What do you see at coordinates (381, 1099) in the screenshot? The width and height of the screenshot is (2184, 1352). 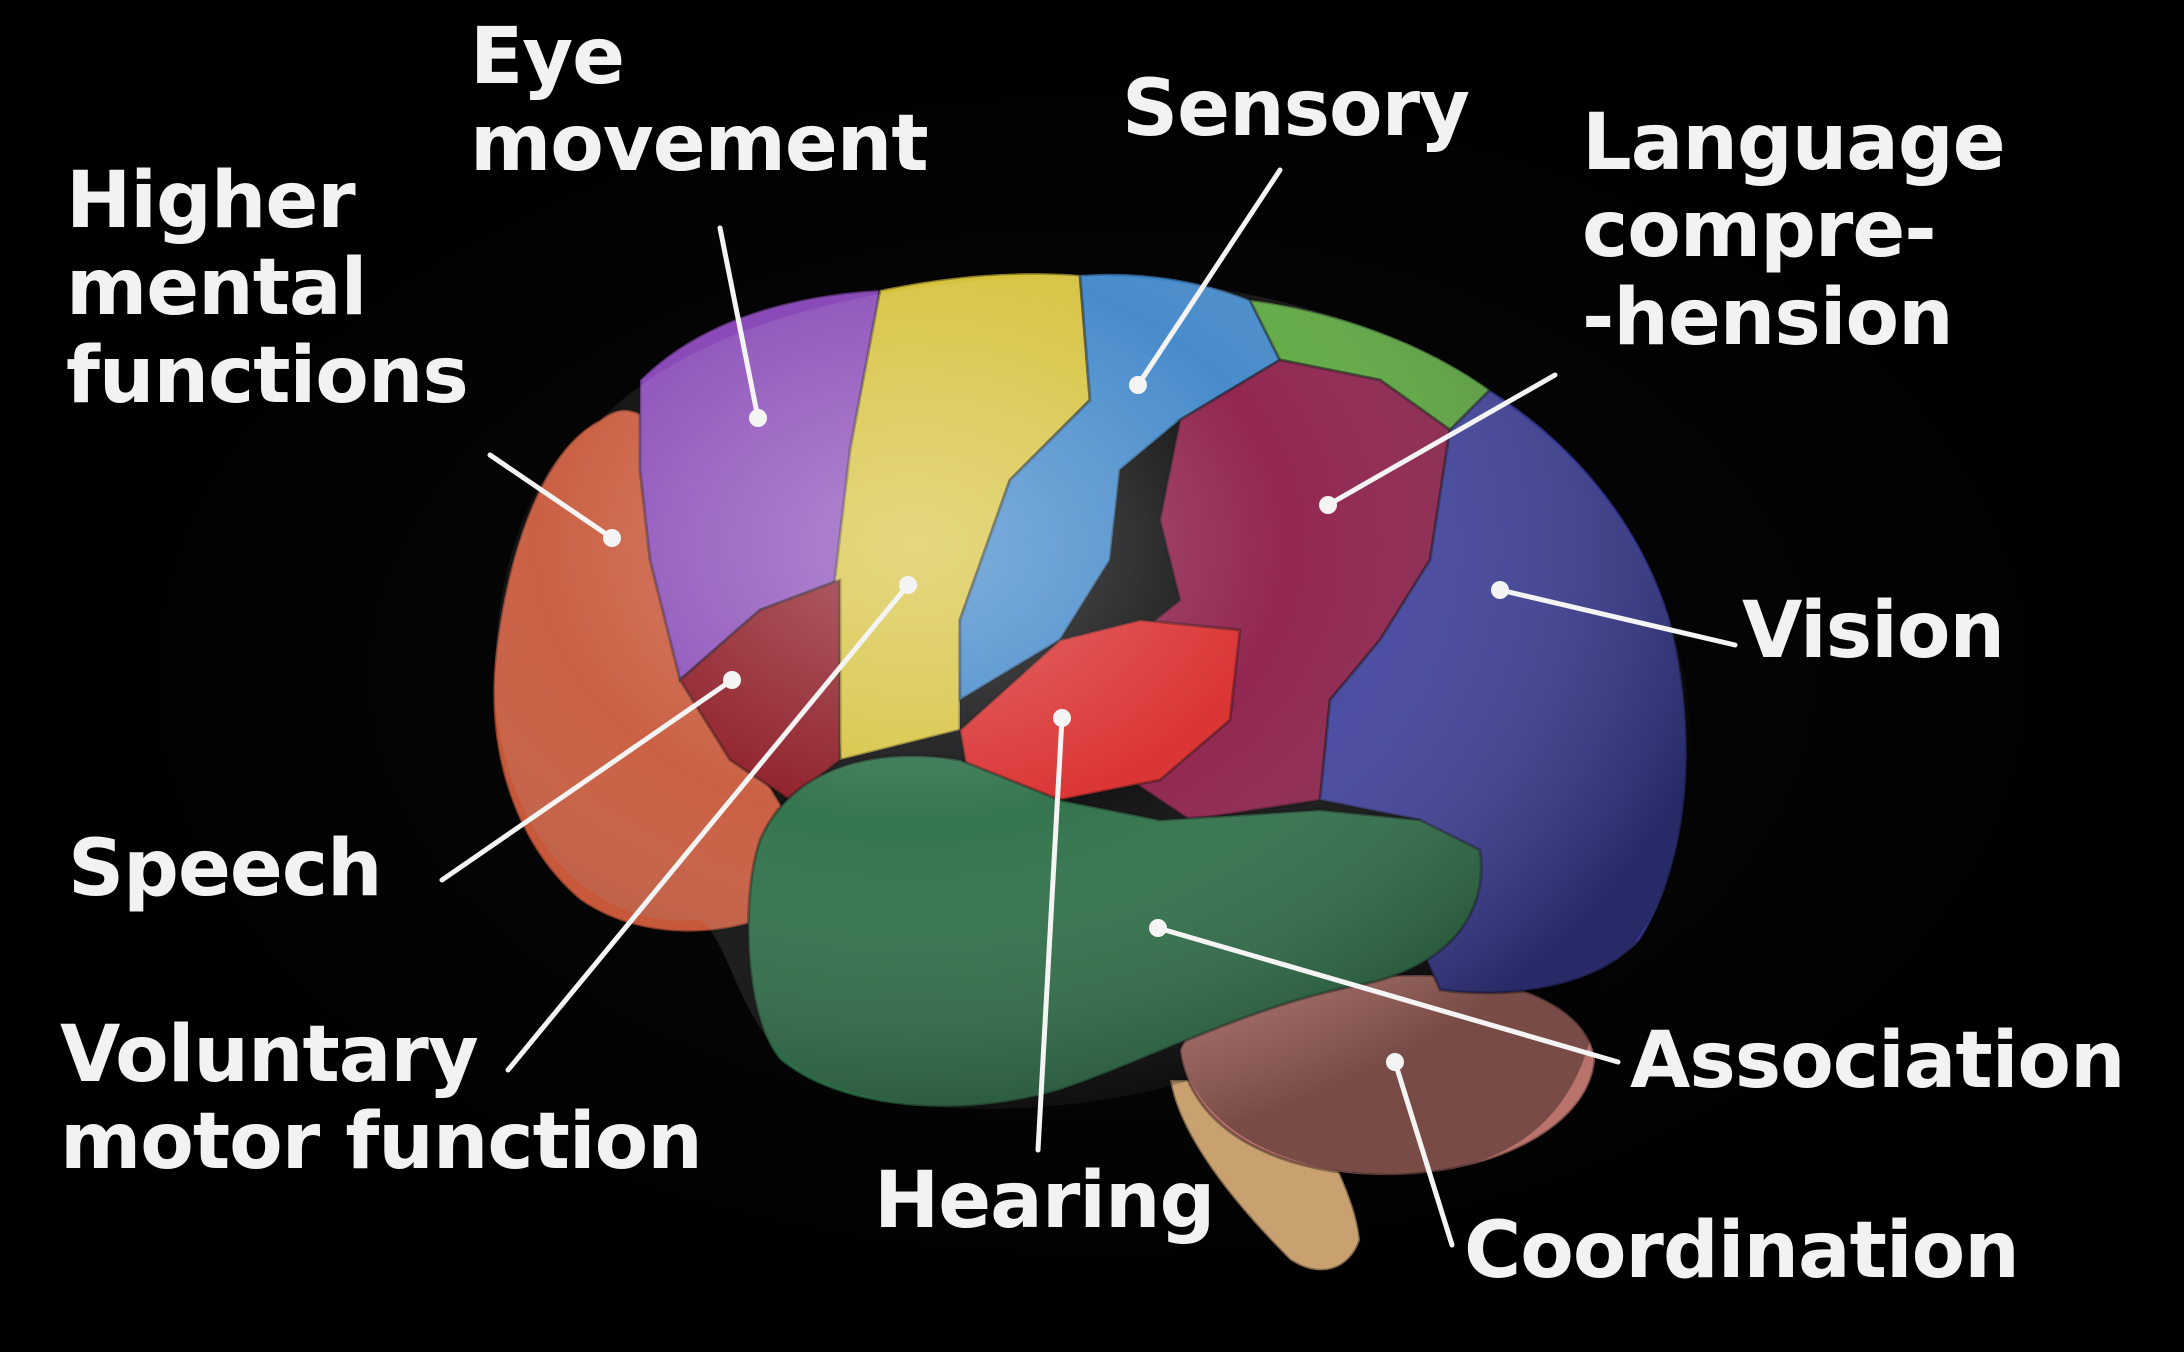 I see `label-voluntary-motor-function: Voluntary motor function` at bounding box center [381, 1099].